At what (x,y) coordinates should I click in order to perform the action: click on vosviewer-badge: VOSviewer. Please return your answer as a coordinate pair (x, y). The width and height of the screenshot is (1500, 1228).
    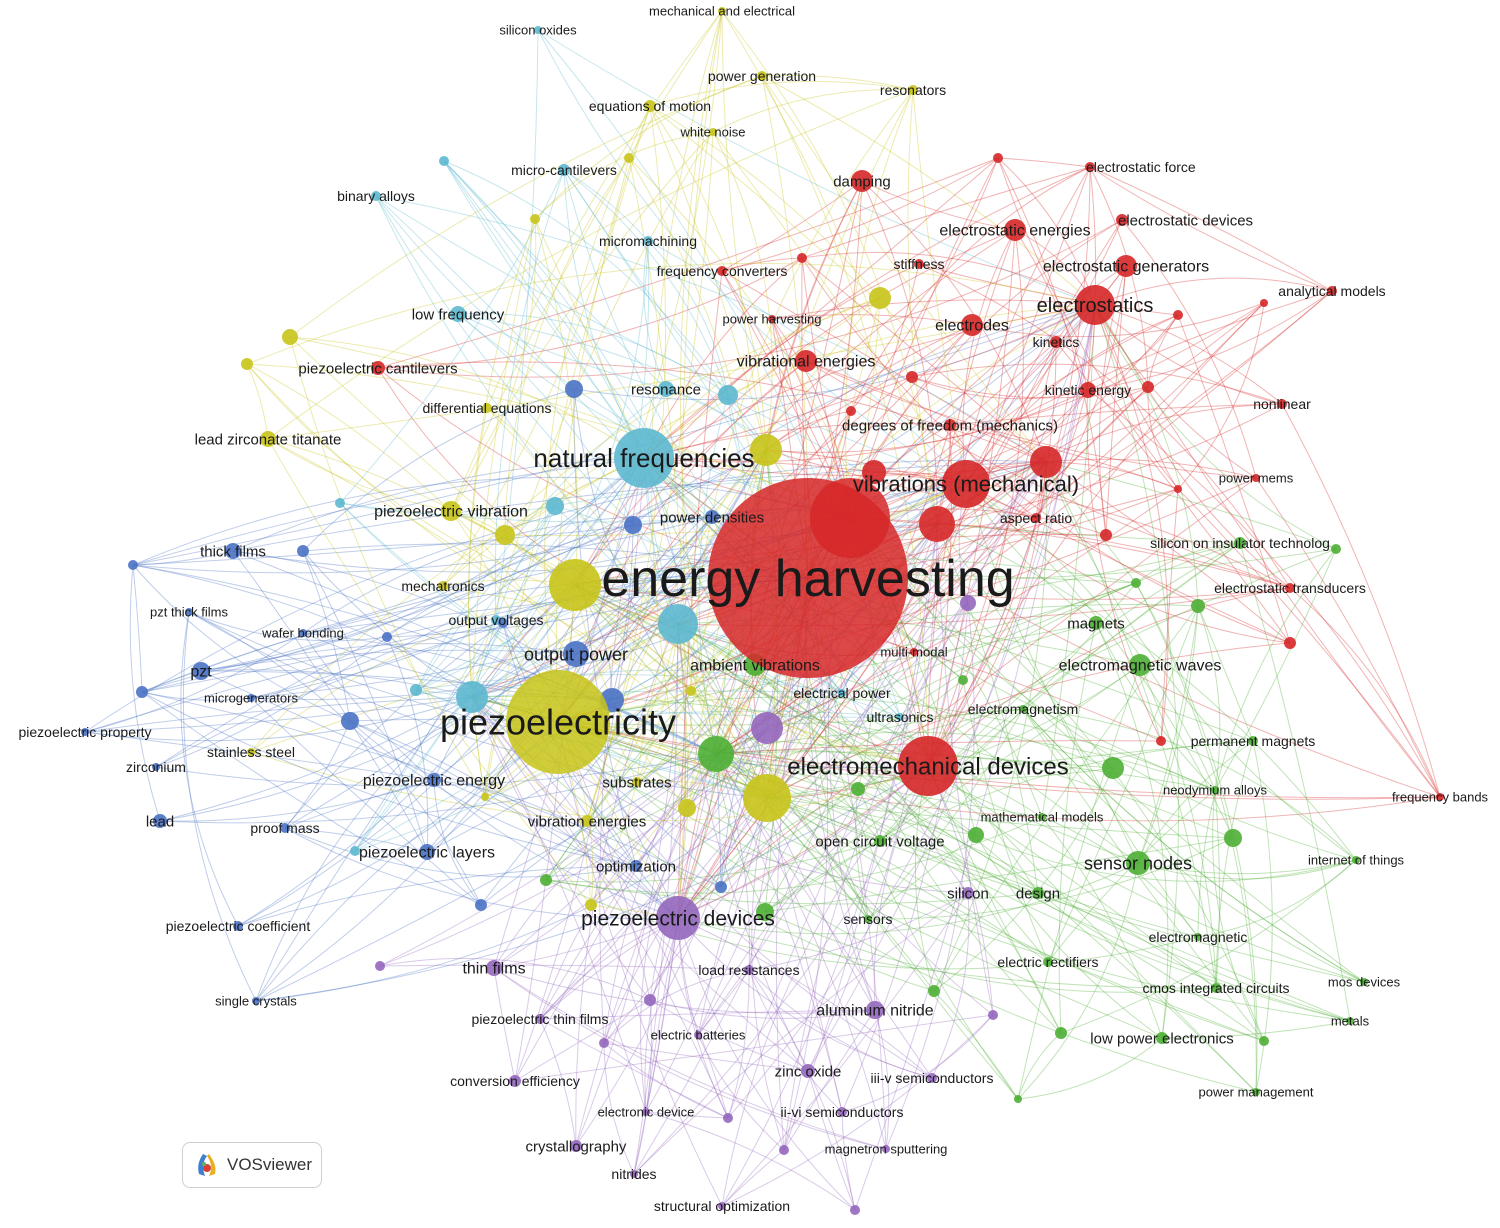
    Looking at the image, I should click on (252, 1165).